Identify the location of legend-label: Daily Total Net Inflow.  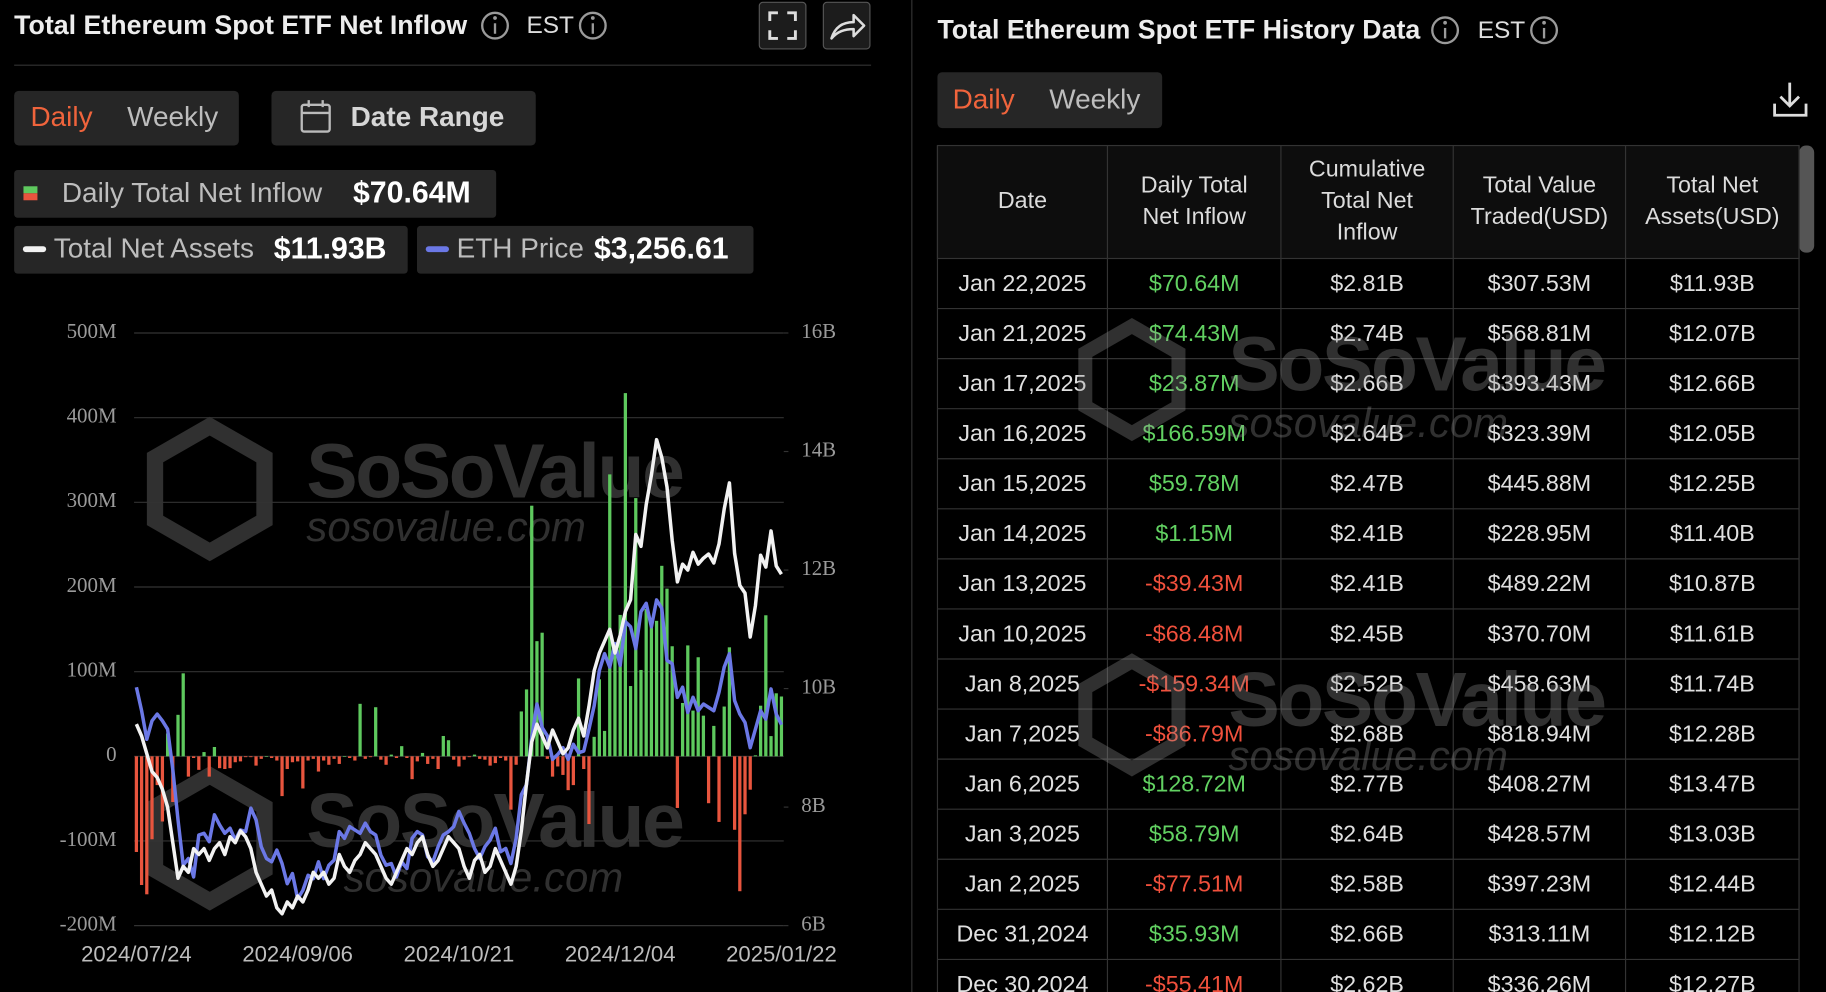
(192, 192).